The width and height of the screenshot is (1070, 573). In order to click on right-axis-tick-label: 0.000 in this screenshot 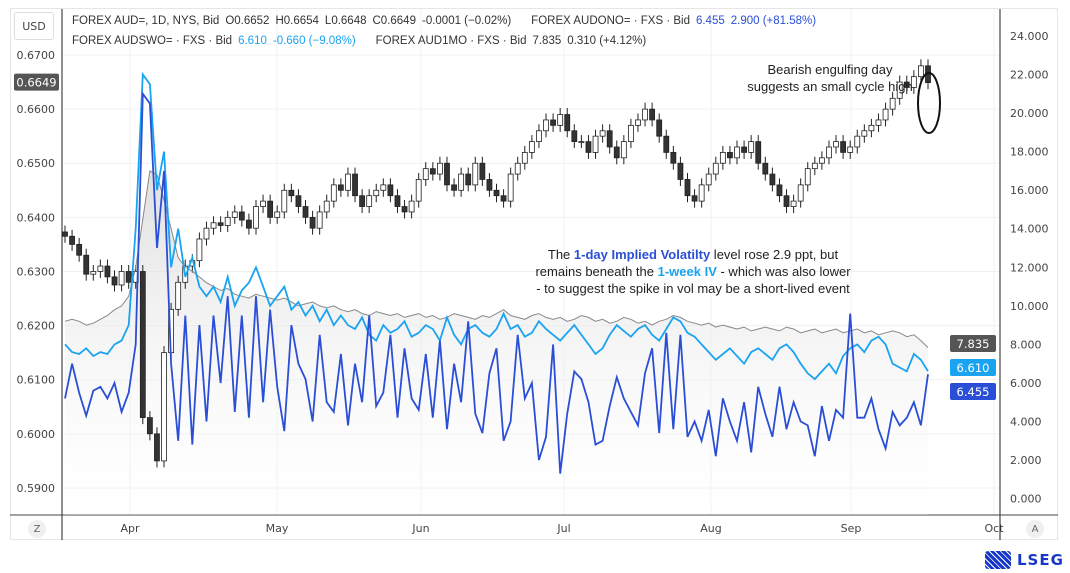, I will do `click(1026, 499)`.